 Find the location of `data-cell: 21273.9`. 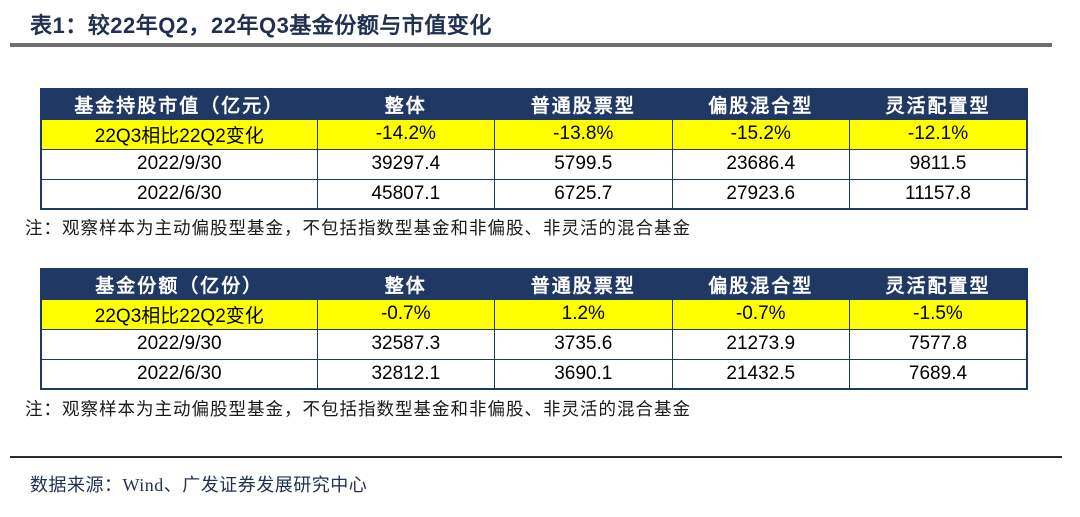

data-cell: 21273.9 is located at coordinates (760, 344).